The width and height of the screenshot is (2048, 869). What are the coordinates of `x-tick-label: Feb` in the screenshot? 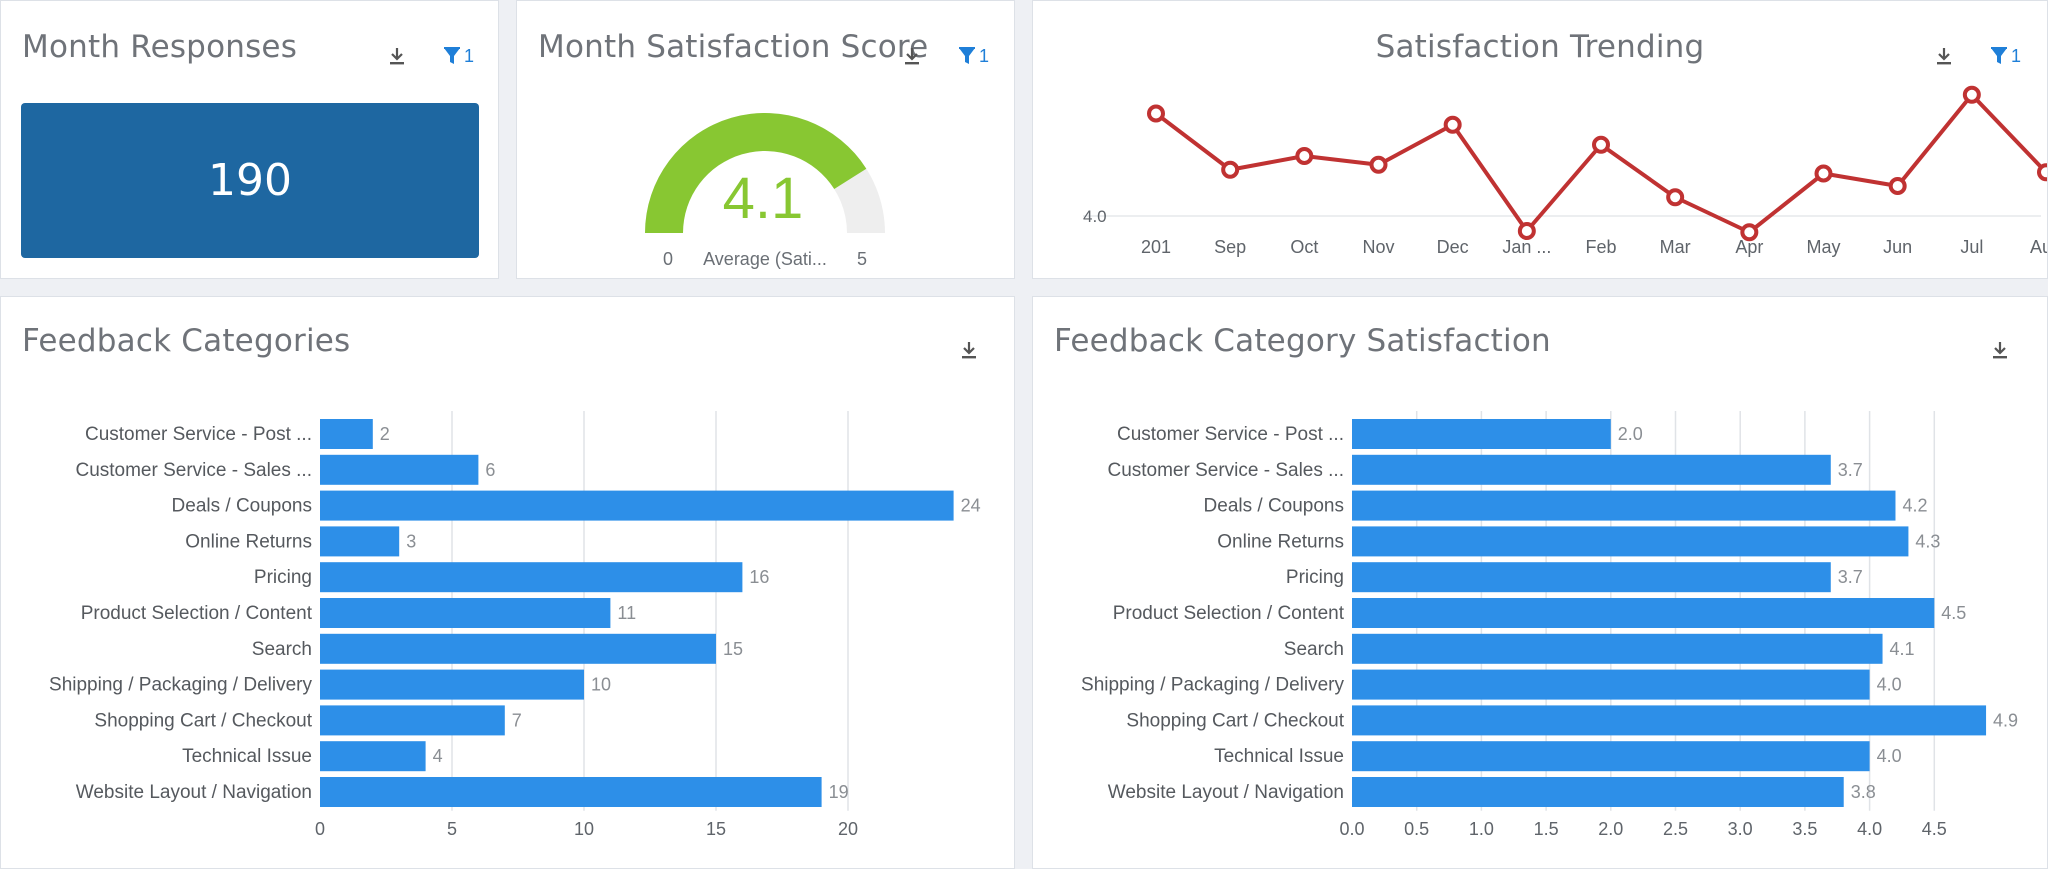 It's located at (1600, 247).